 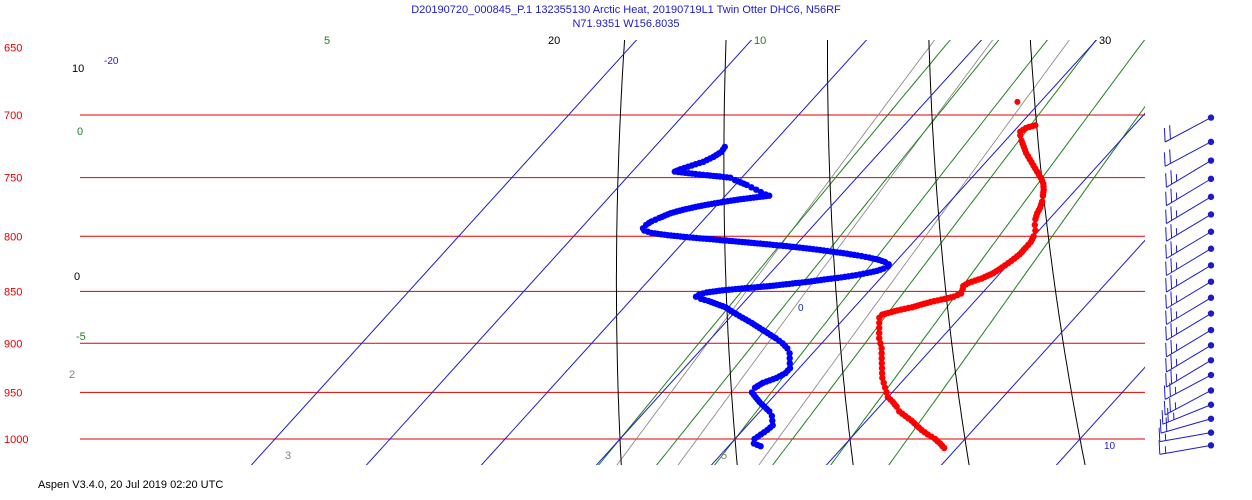 What do you see at coordinates (1110, 446) in the screenshot?
I see `isotherm-label: 10` at bounding box center [1110, 446].